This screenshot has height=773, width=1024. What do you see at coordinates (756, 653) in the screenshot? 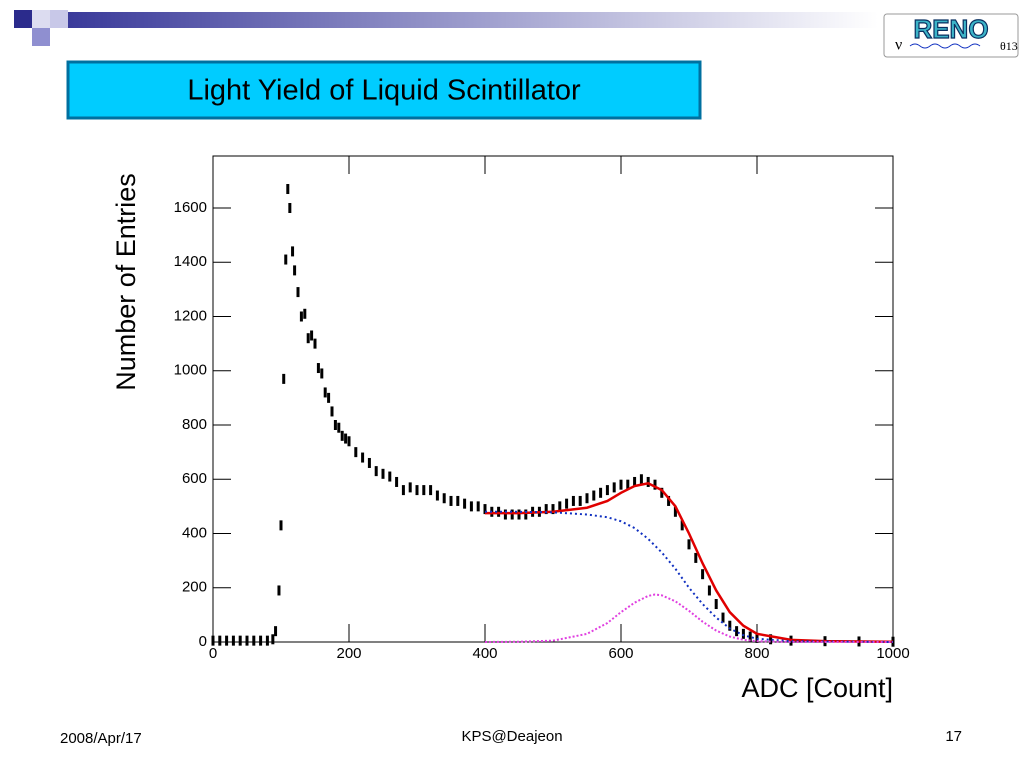
I see `x-tick-label: 800` at bounding box center [756, 653].